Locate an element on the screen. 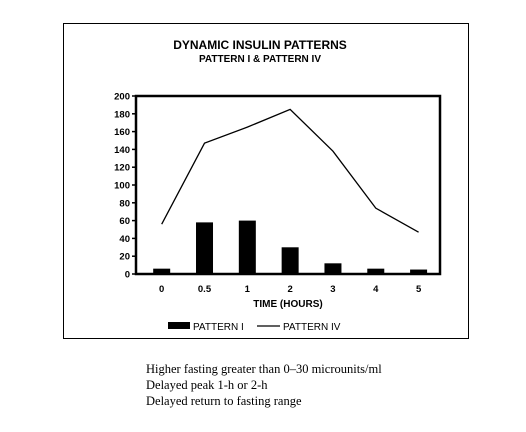  x-axis-ticks: 0 0.5 1 2 3 4 5 is located at coordinates (290, 289).